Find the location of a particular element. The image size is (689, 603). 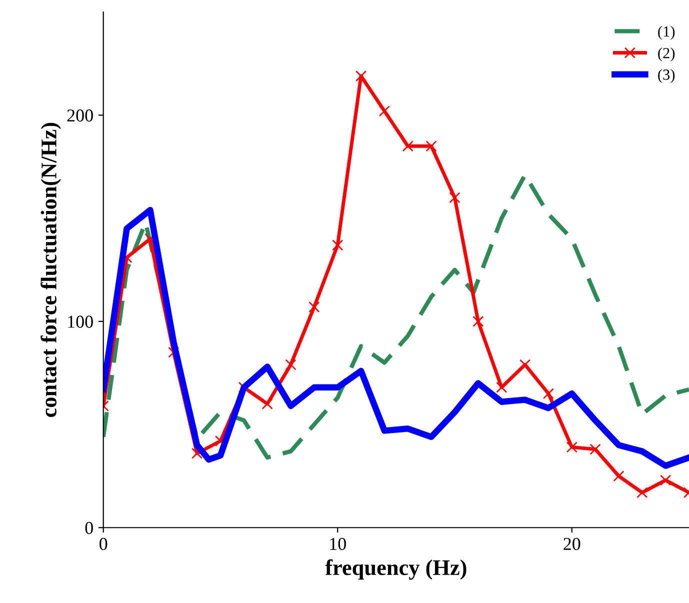

x-tick-label: 20 is located at coordinates (572, 544).